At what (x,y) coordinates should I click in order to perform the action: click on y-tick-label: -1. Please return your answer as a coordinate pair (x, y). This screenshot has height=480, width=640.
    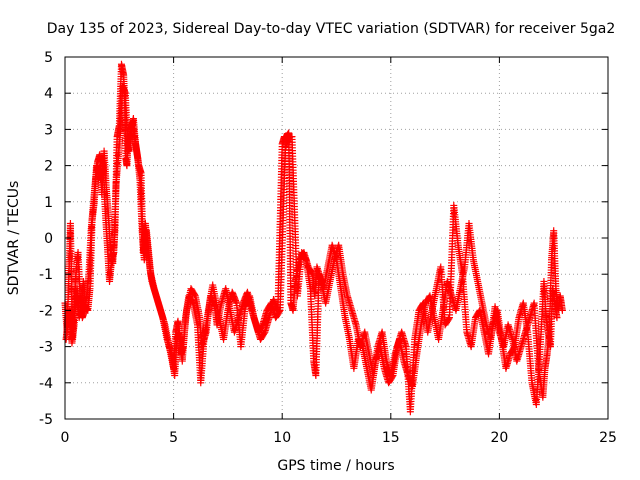
    Looking at the image, I should click on (46, 275).